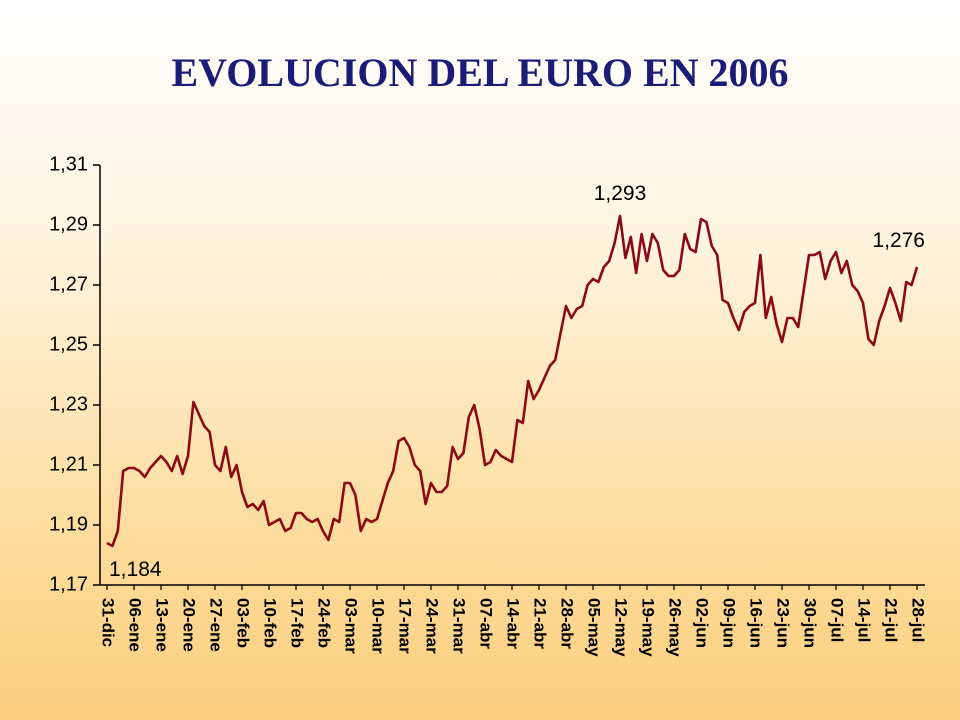 This screenshot has width=960, height=720. Describe the element at coordinates (189, 625) in the screenshot. I see `x-tick-label: 20-ene` at that location.